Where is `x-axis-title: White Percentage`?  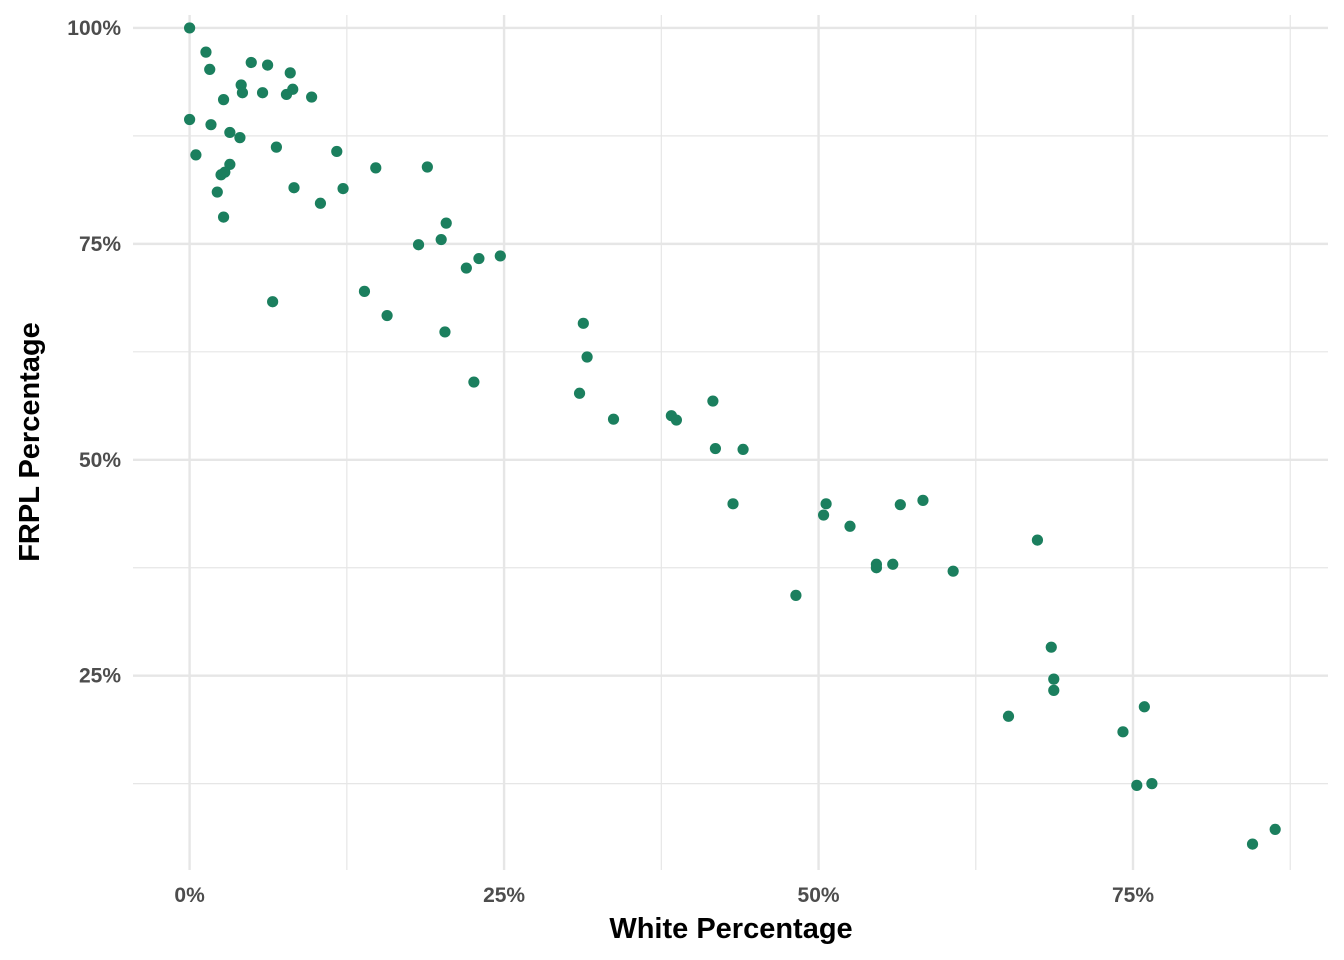
x-axis-title: White Percentage is located at coordinates (730, 929).